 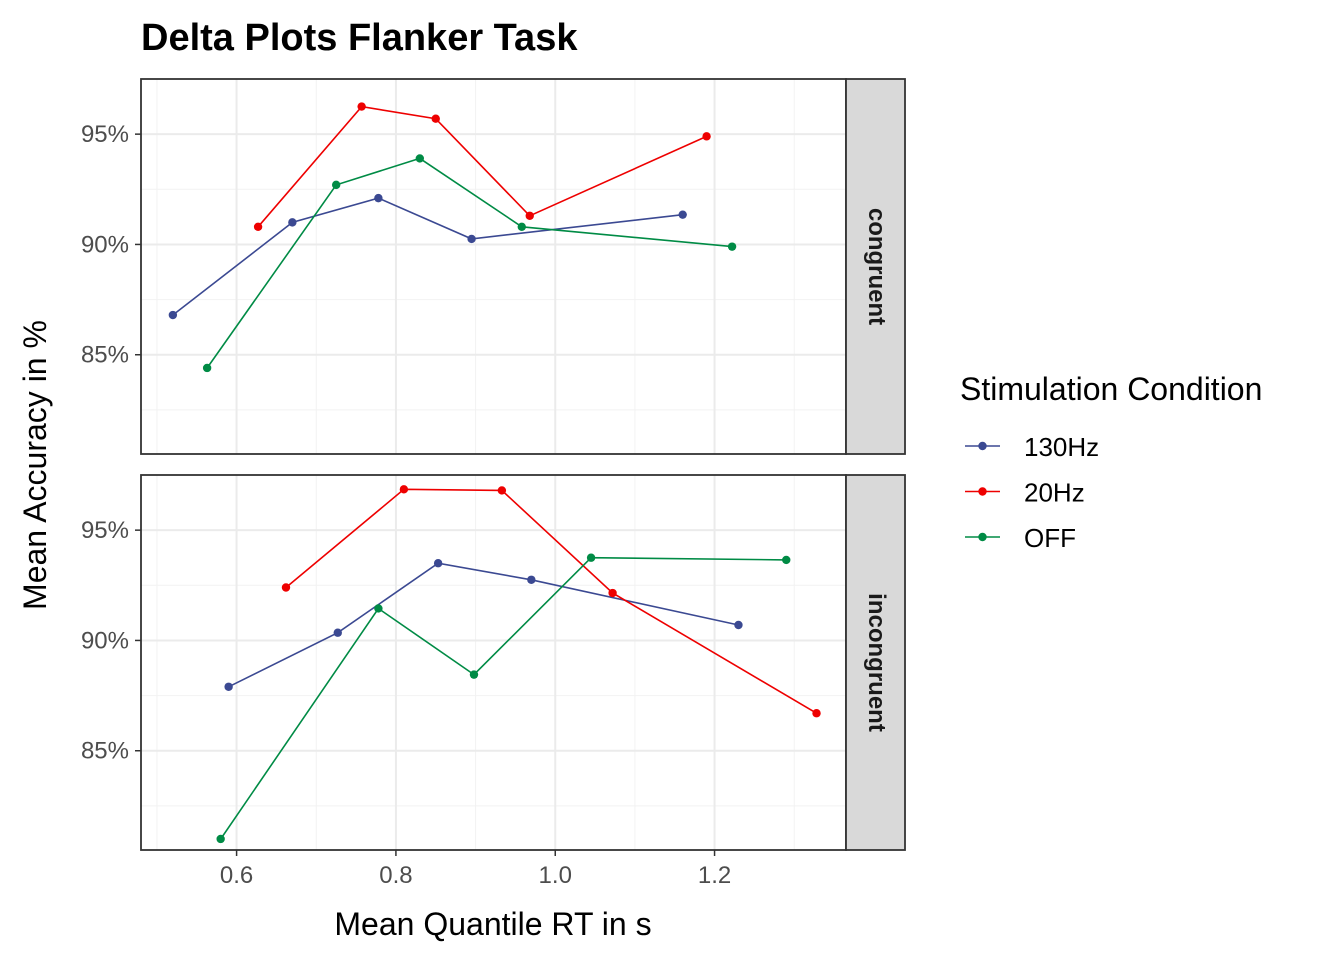 I want to click on x-tick-label: 1.0, so click(x=555, y=875).